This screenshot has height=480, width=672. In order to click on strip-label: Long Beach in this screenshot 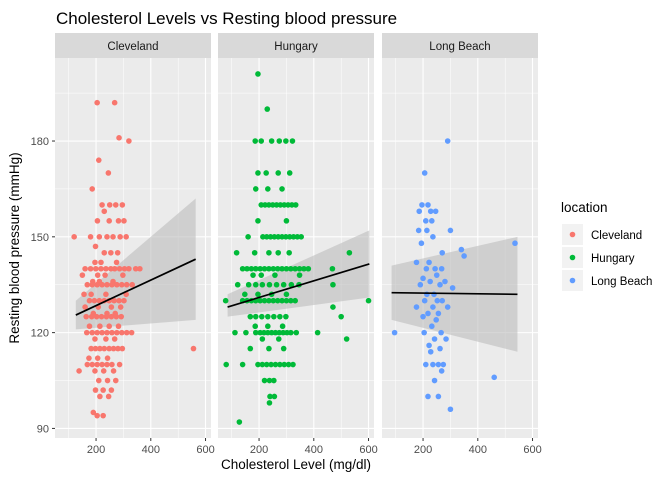, I will do `click(459, 47)`.